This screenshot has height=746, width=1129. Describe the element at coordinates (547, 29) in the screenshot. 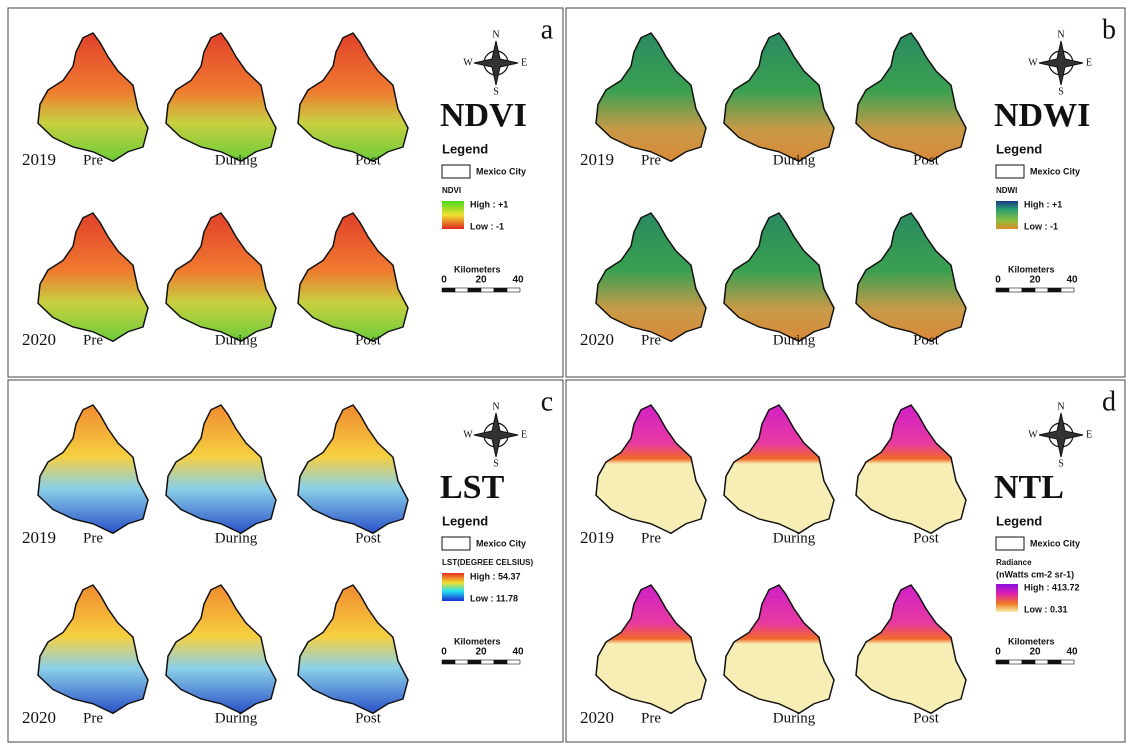

I see `panel-letter: a` at that location.